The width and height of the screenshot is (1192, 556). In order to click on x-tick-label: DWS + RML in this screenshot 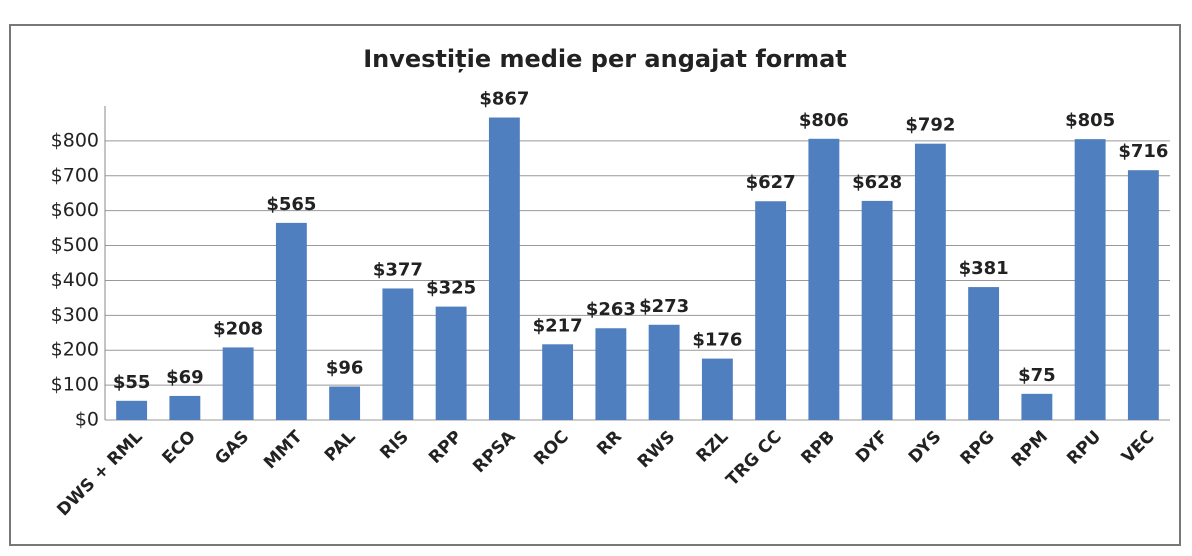, I will do `click(99, 473)`.